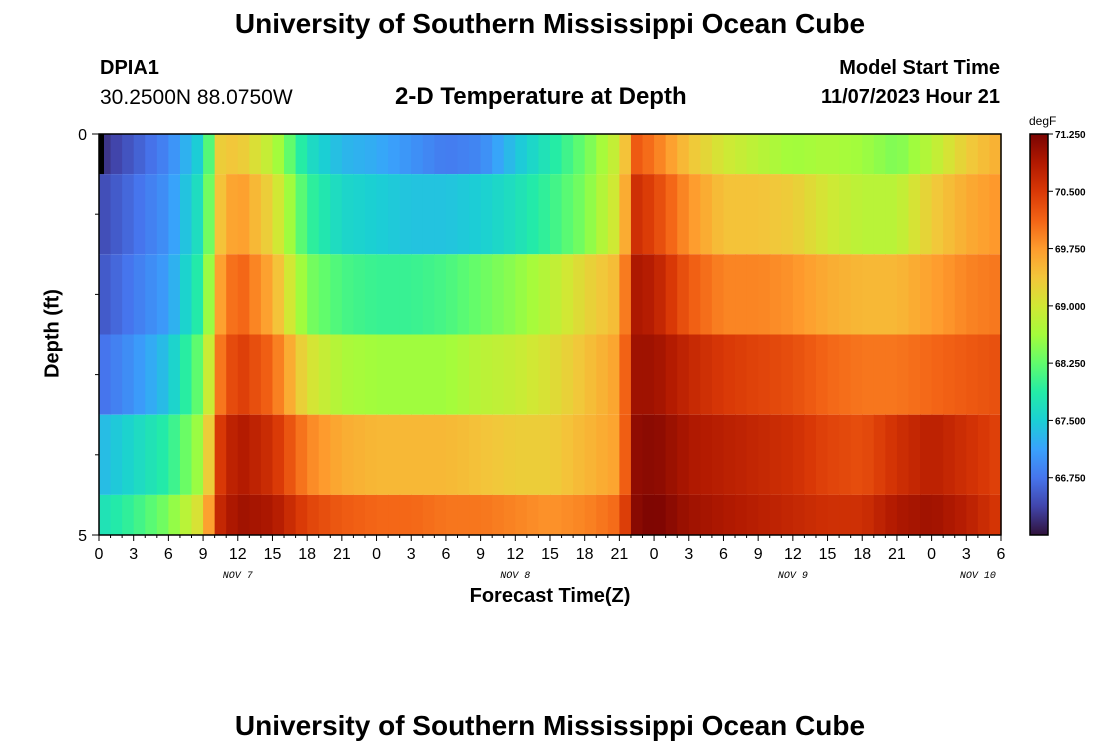  Describe the element at coordinates (101, 154) in the screenshot. I see `initial-marker` at that location.